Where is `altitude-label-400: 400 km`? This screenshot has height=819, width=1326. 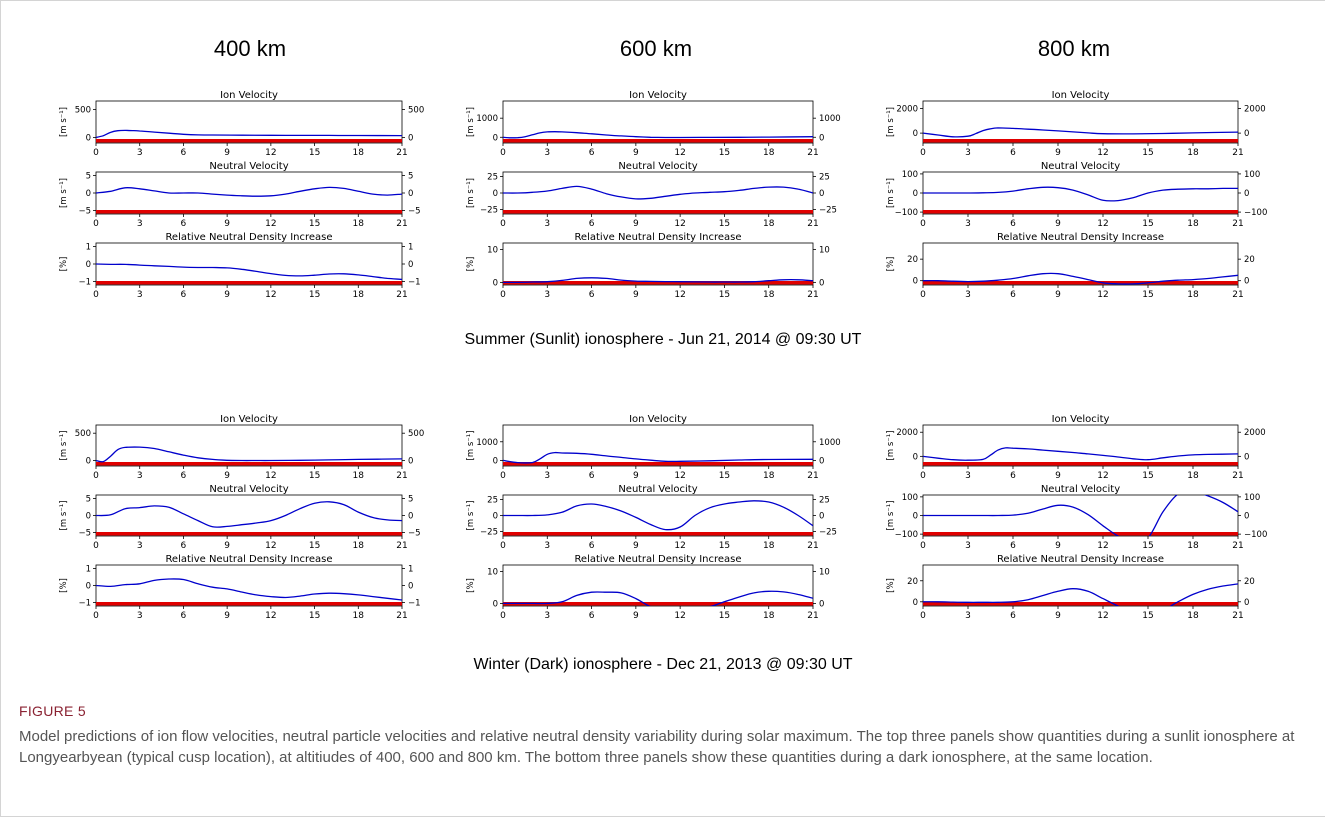
altitude-label-400: 400 km is located at coordinates (250, 48).